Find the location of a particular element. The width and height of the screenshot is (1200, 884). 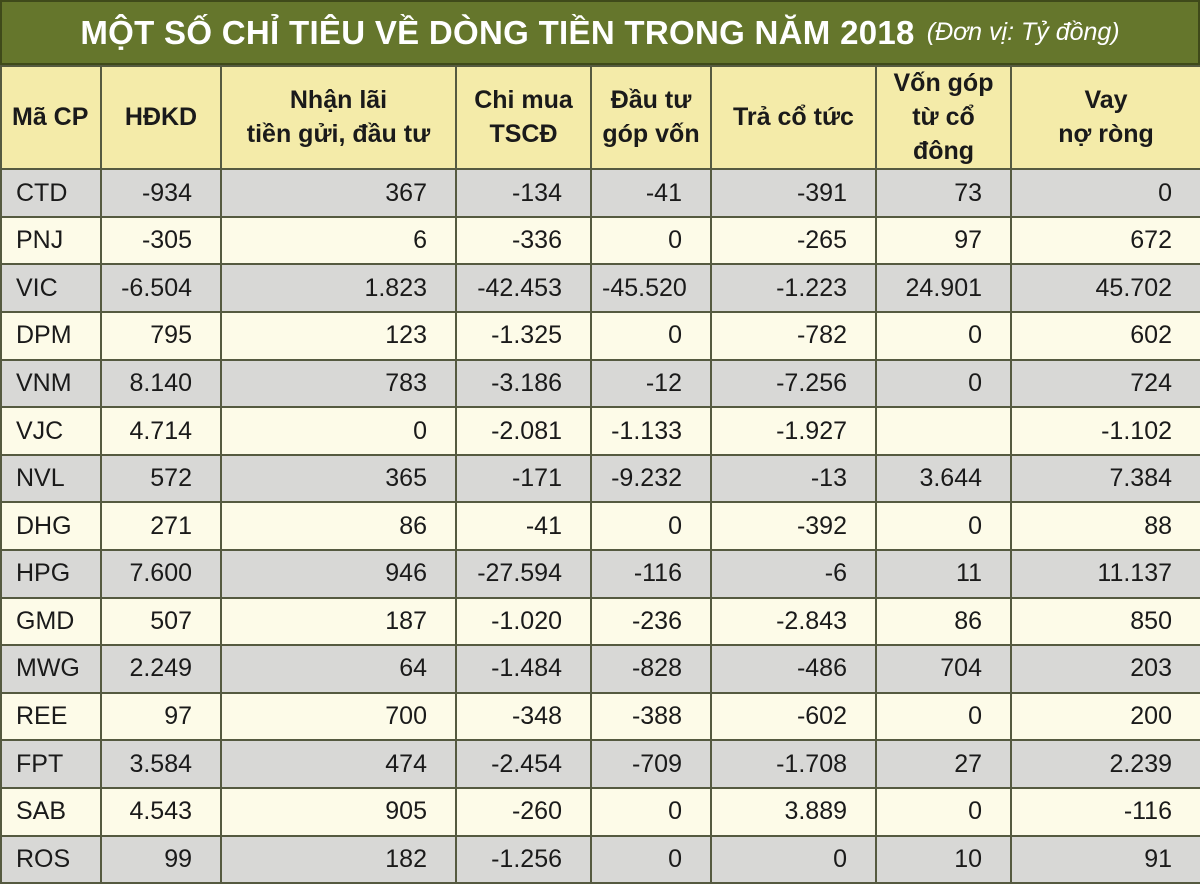

column-header: Vay nợ ròng is located at coordinates (1105, 117).